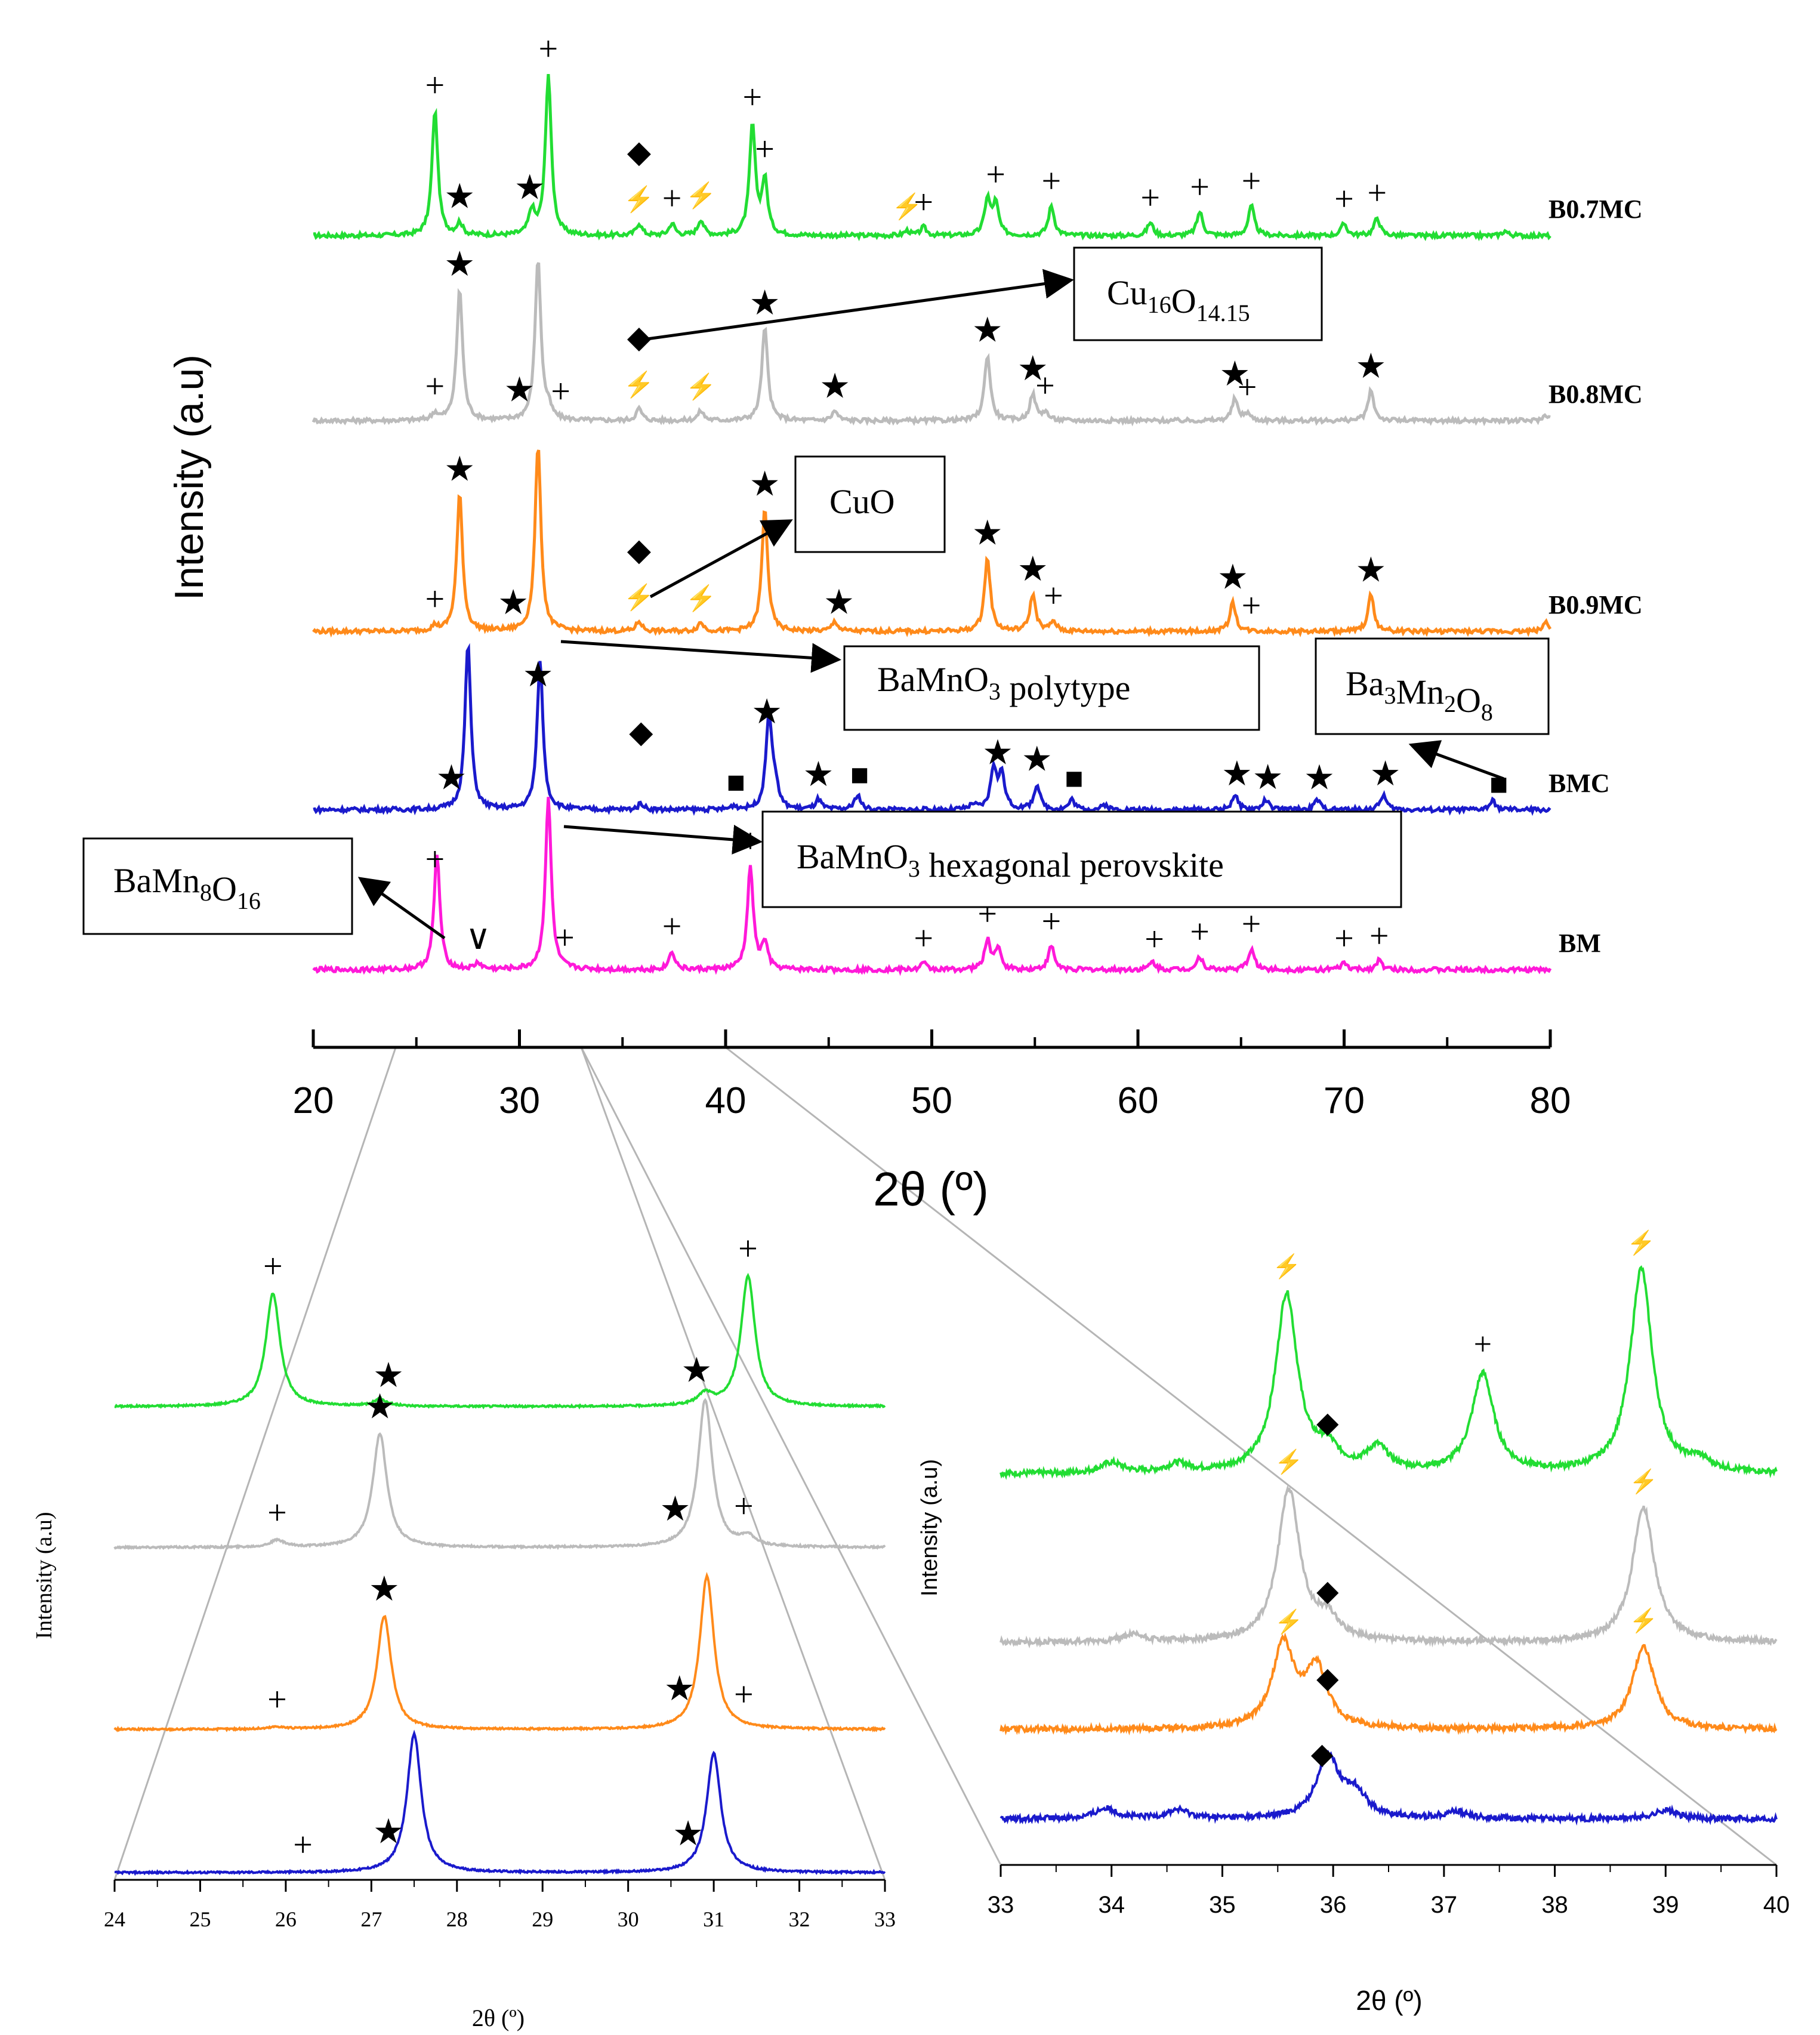 This screenshot has width=1820, height=2035. I want to click on callout-text-polytype: BaMnO3 polytype, so click(1003, 684).